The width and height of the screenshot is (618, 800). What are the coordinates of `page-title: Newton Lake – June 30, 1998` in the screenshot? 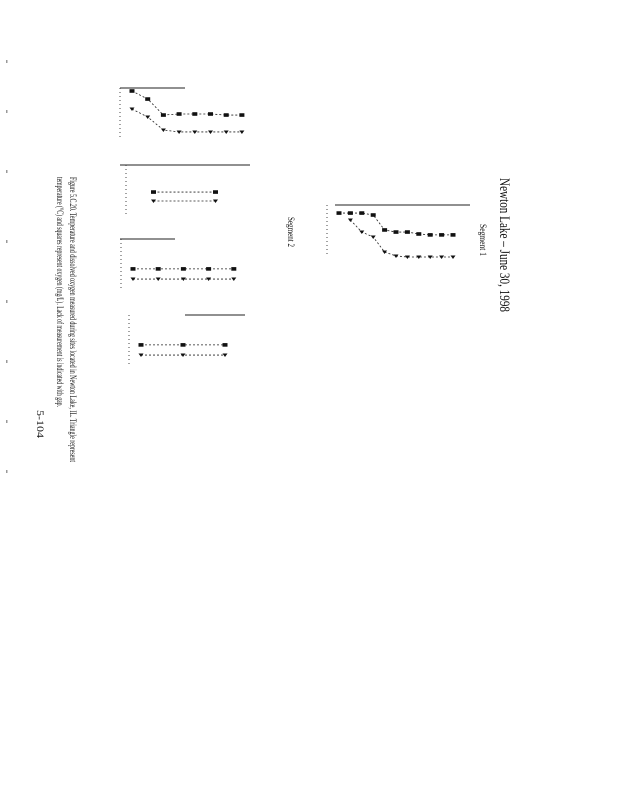 It's located at (504, 245).